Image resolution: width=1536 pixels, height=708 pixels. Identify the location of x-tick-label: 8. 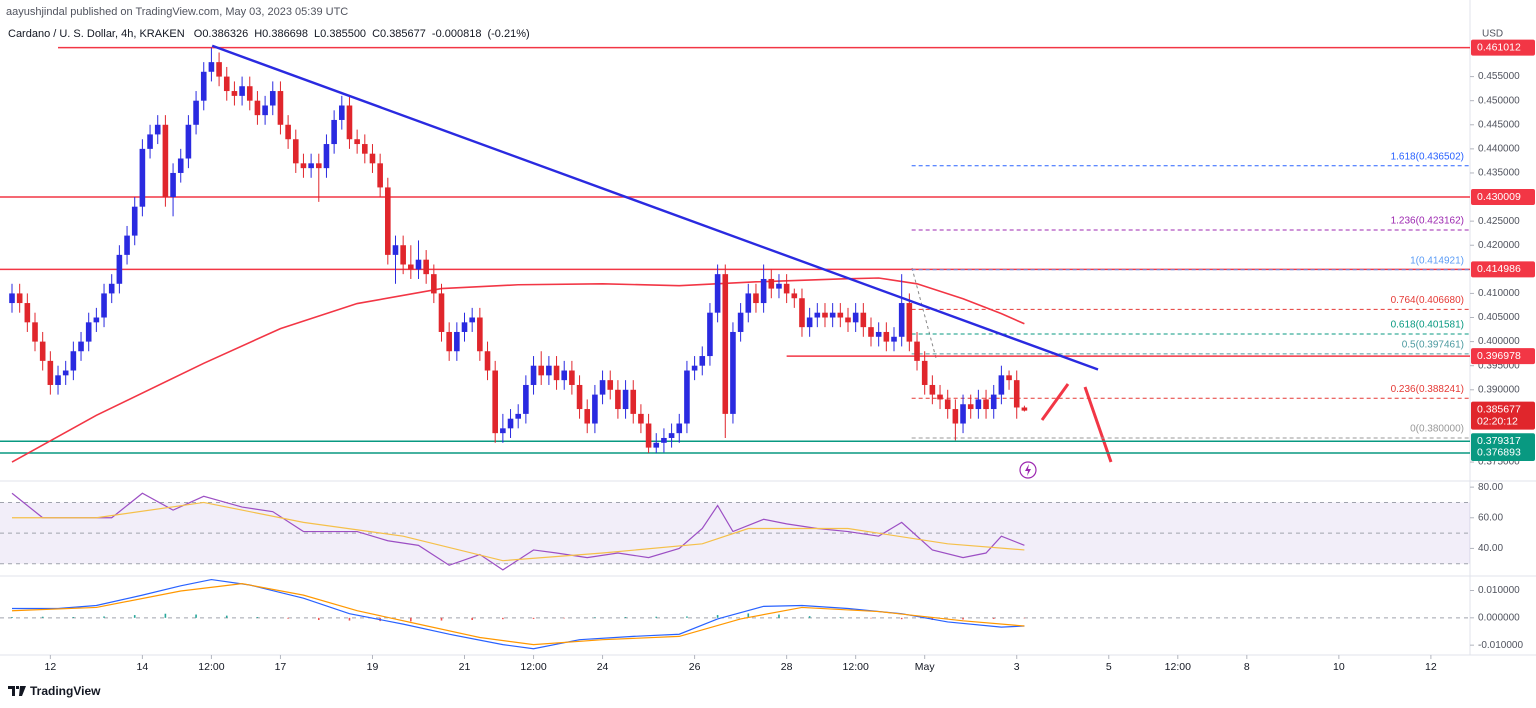
(1247, 667).